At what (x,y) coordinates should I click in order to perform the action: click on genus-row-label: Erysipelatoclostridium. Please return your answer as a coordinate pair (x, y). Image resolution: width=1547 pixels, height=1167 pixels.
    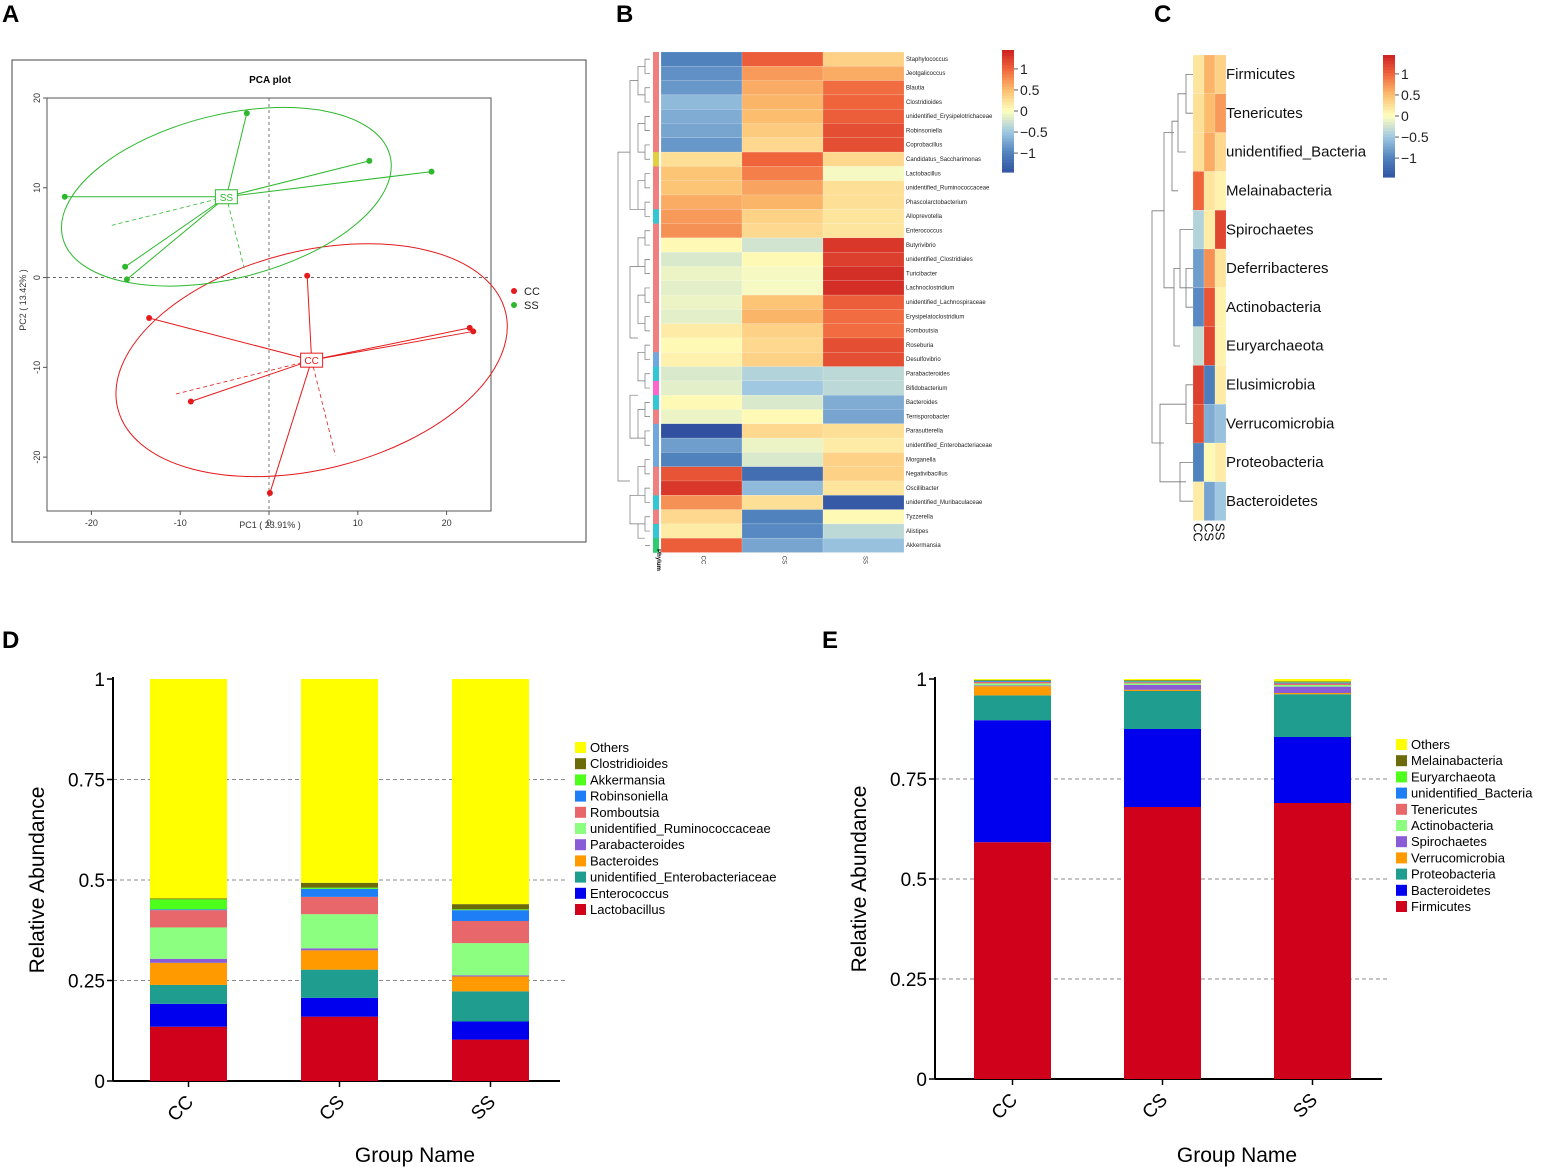
    Looking at the image, I should click on (935, 317).